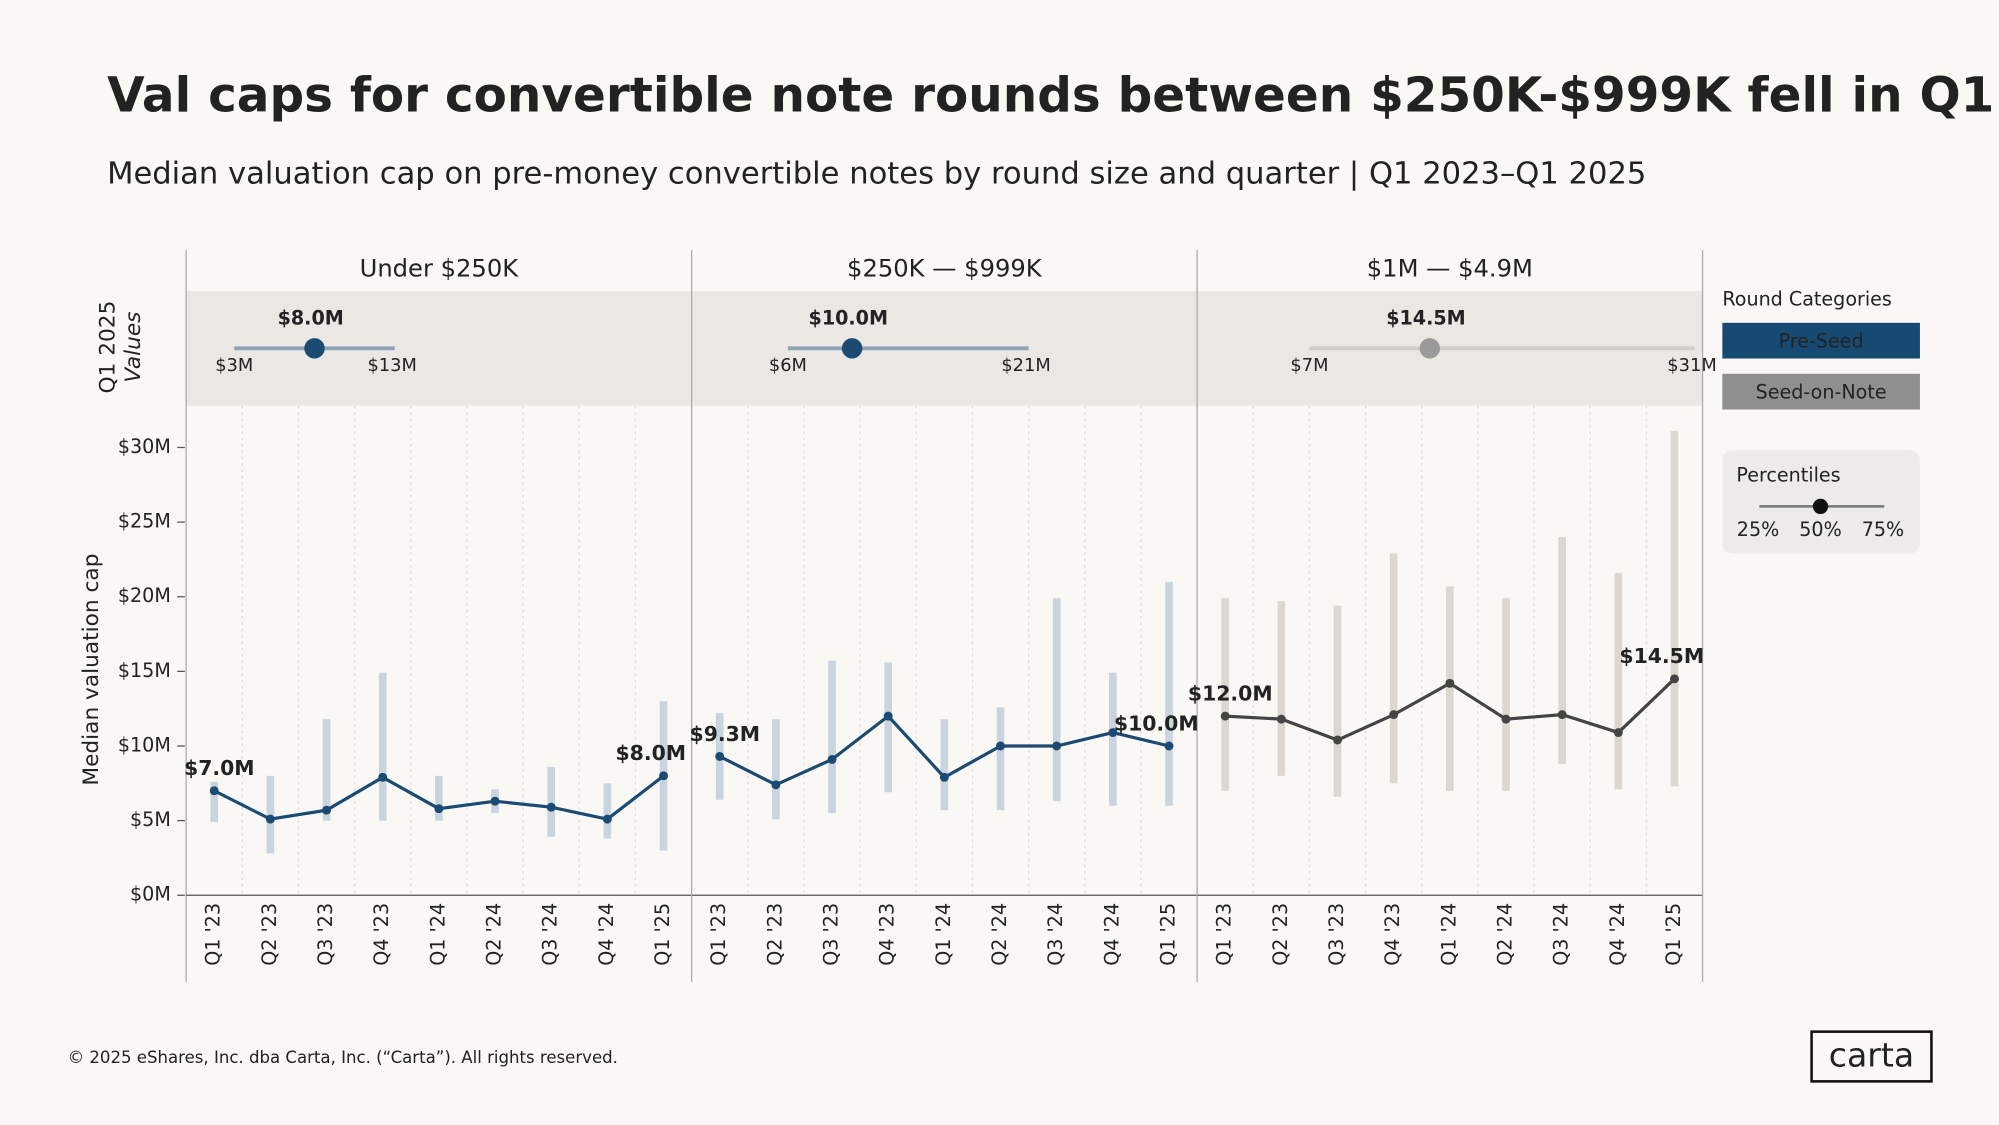 The width and height of the screenshot is (1999, 1125). I want to click on logo-box, so click(1871, 1056).